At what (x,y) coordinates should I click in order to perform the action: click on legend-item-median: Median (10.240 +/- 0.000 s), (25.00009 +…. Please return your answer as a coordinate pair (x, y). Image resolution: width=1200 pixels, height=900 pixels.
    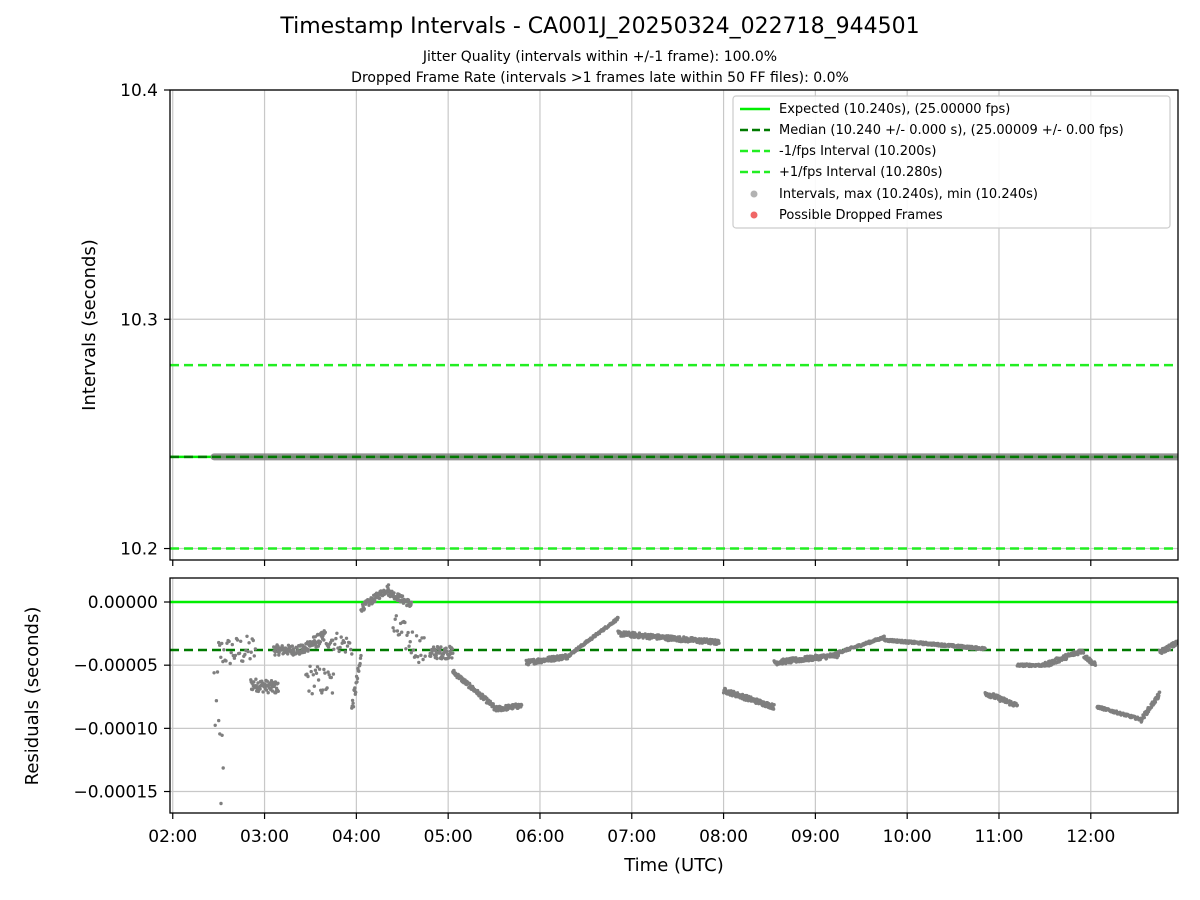
    Looking at the image, I should click on (932, 130).